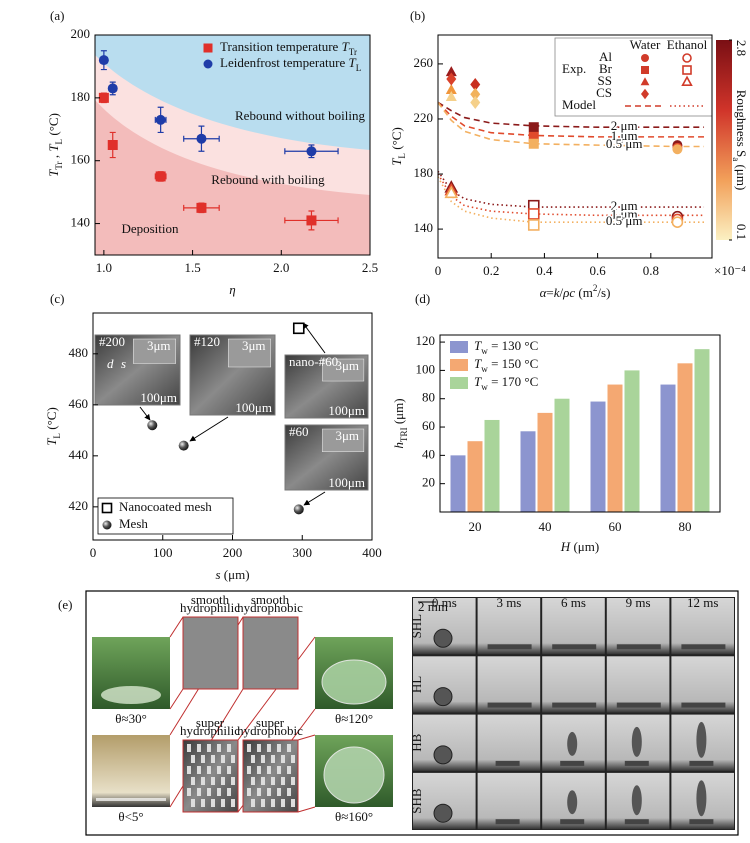 This screenshot has height=843, width=750. Describe the element at coordinates (300, 115) in the screenshot. I see `region-label: Rebound without boiling` at that location.